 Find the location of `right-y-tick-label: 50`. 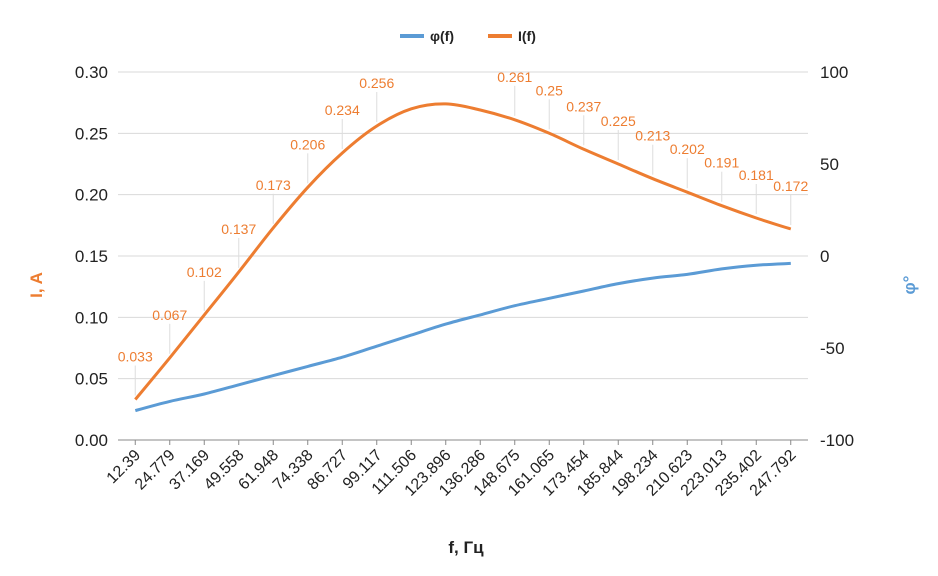

right-y-tick-label: 50 is located at coordinates (829, 164).